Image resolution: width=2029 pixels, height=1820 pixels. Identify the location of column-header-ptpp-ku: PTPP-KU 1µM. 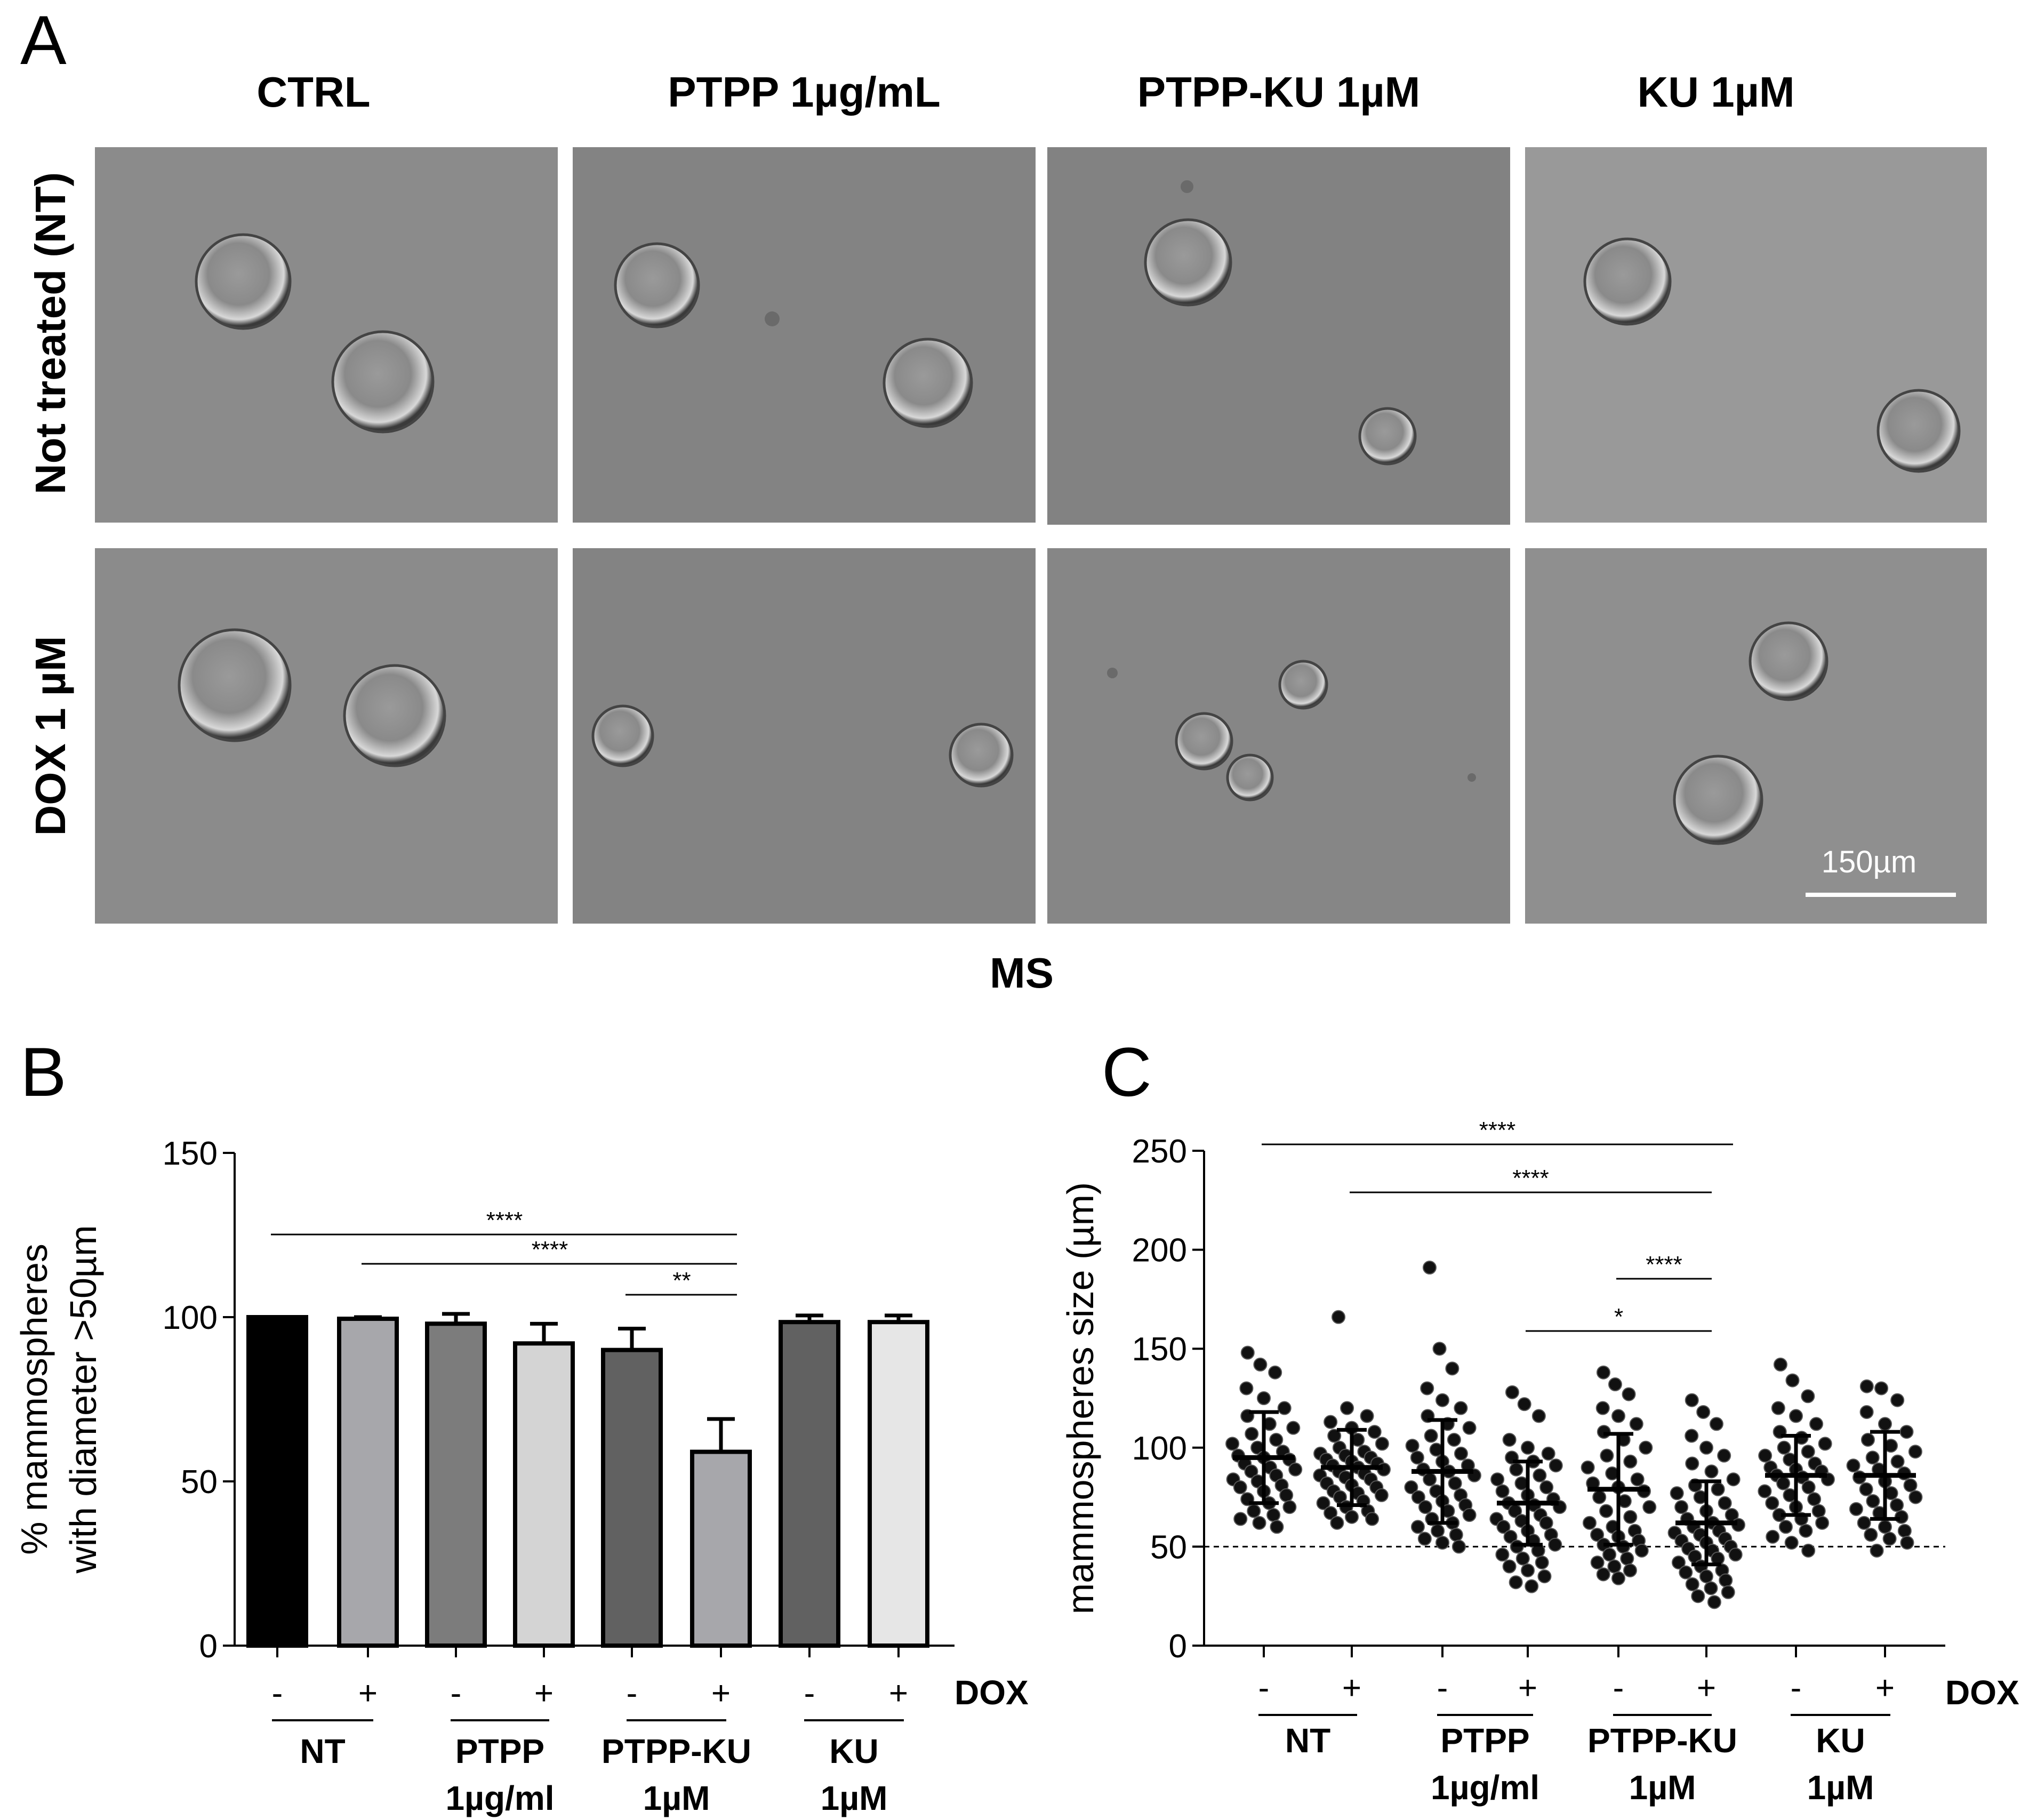
(1279, 92).